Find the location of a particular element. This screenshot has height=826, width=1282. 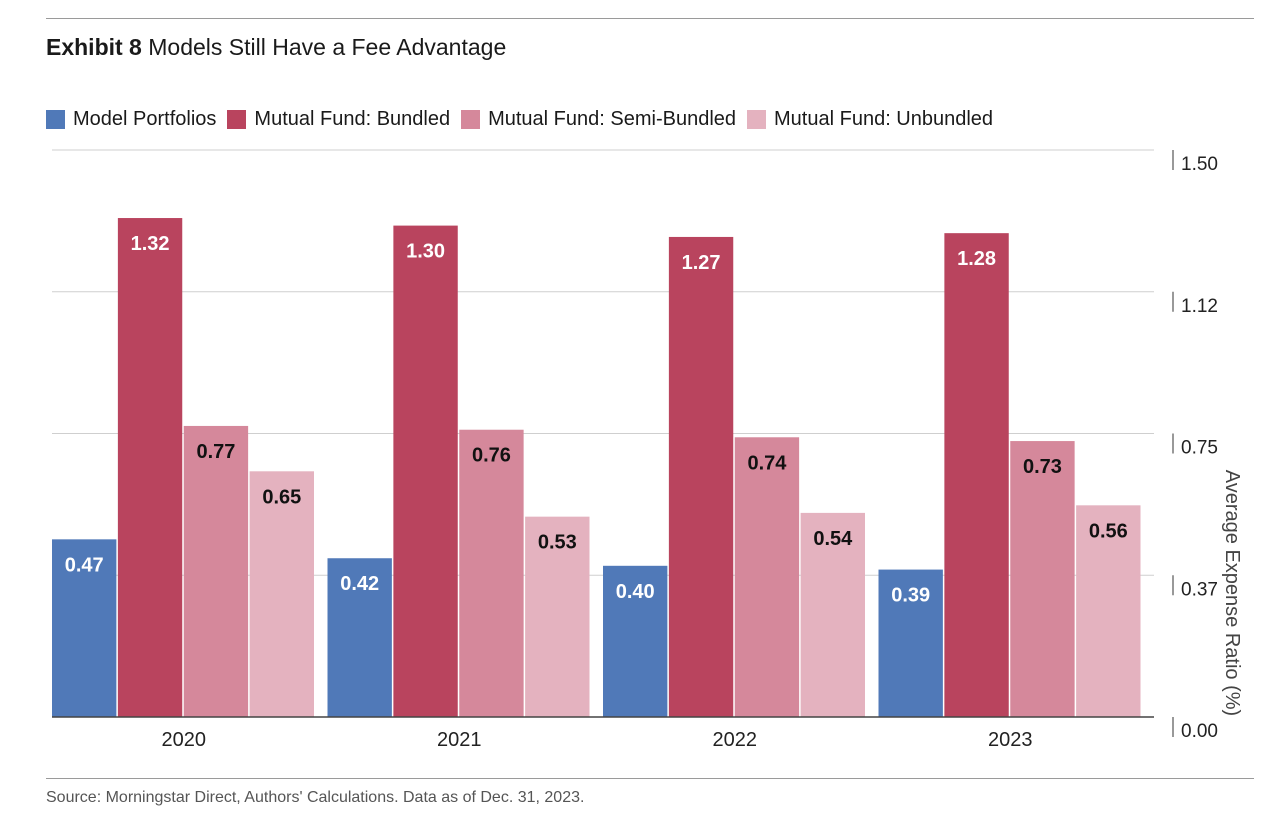

bar-value-label: 1.27 is located at coordinates (701, 263).